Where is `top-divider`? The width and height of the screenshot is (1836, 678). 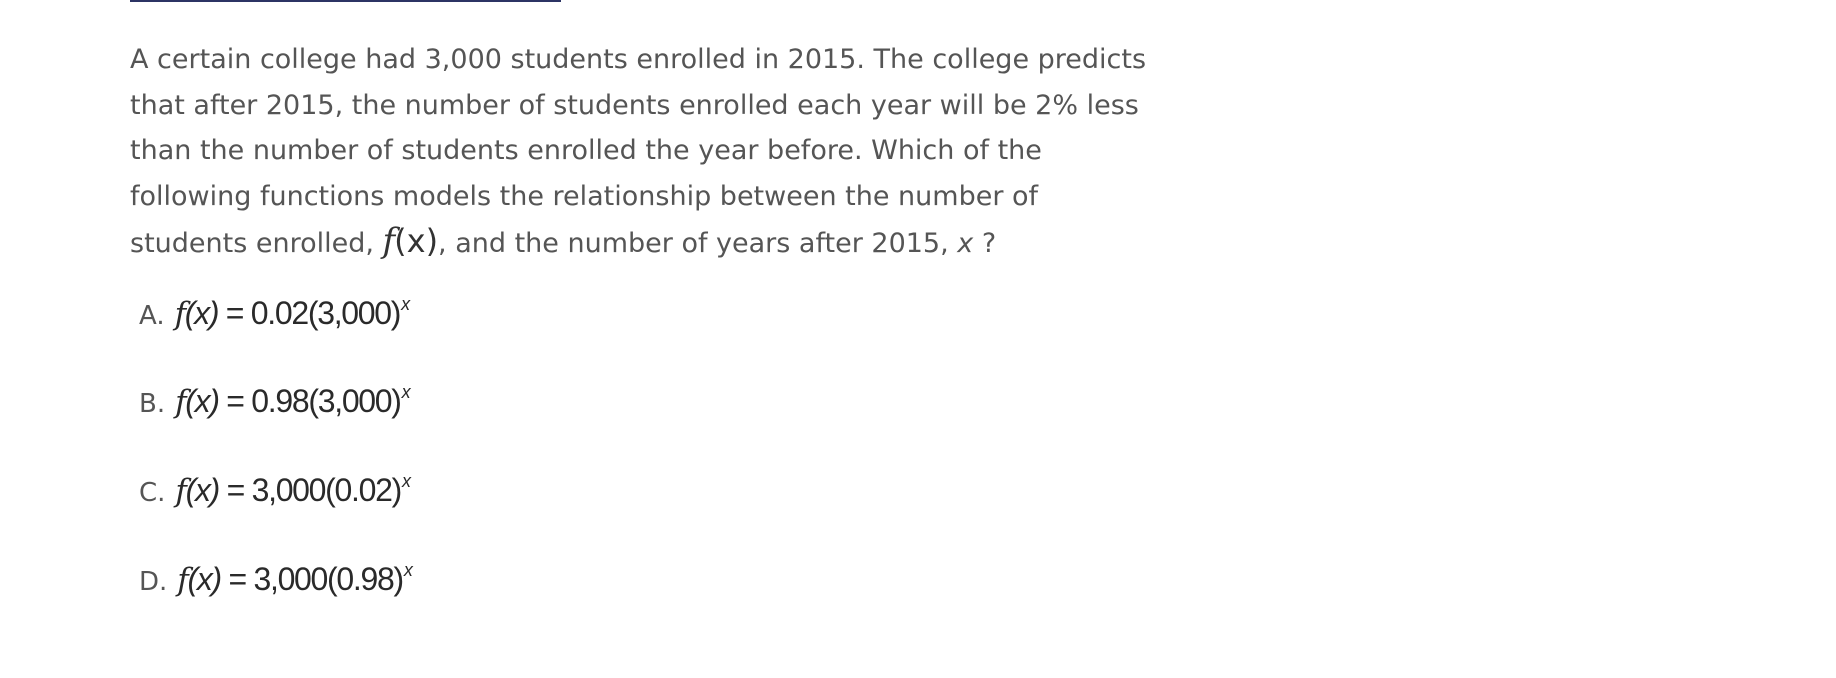
top-divider is located at coordinates (345, 1).